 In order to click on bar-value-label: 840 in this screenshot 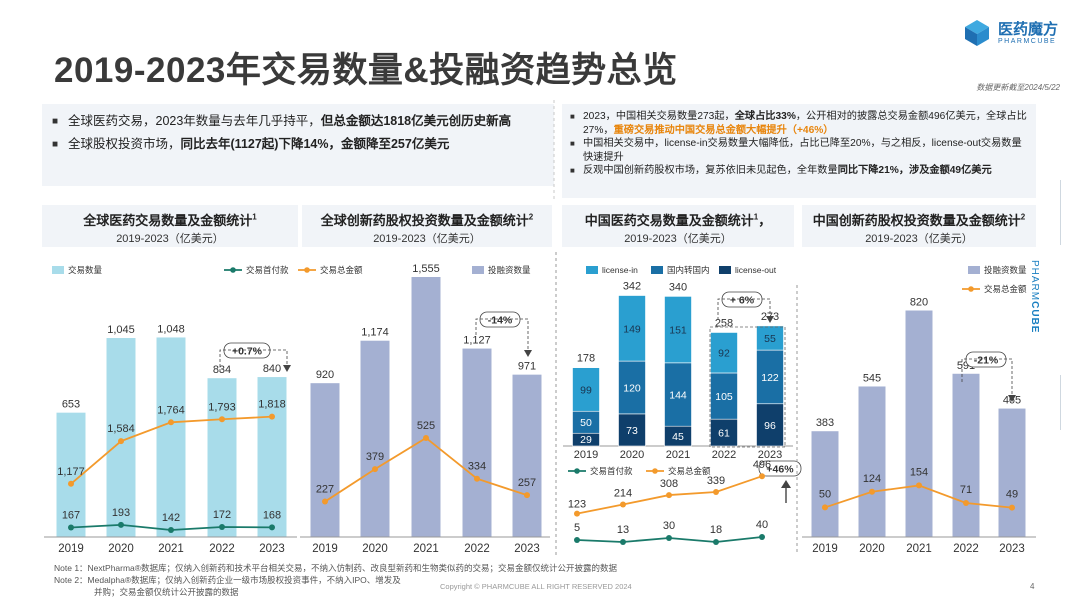, I will do `click(272, 369)`.